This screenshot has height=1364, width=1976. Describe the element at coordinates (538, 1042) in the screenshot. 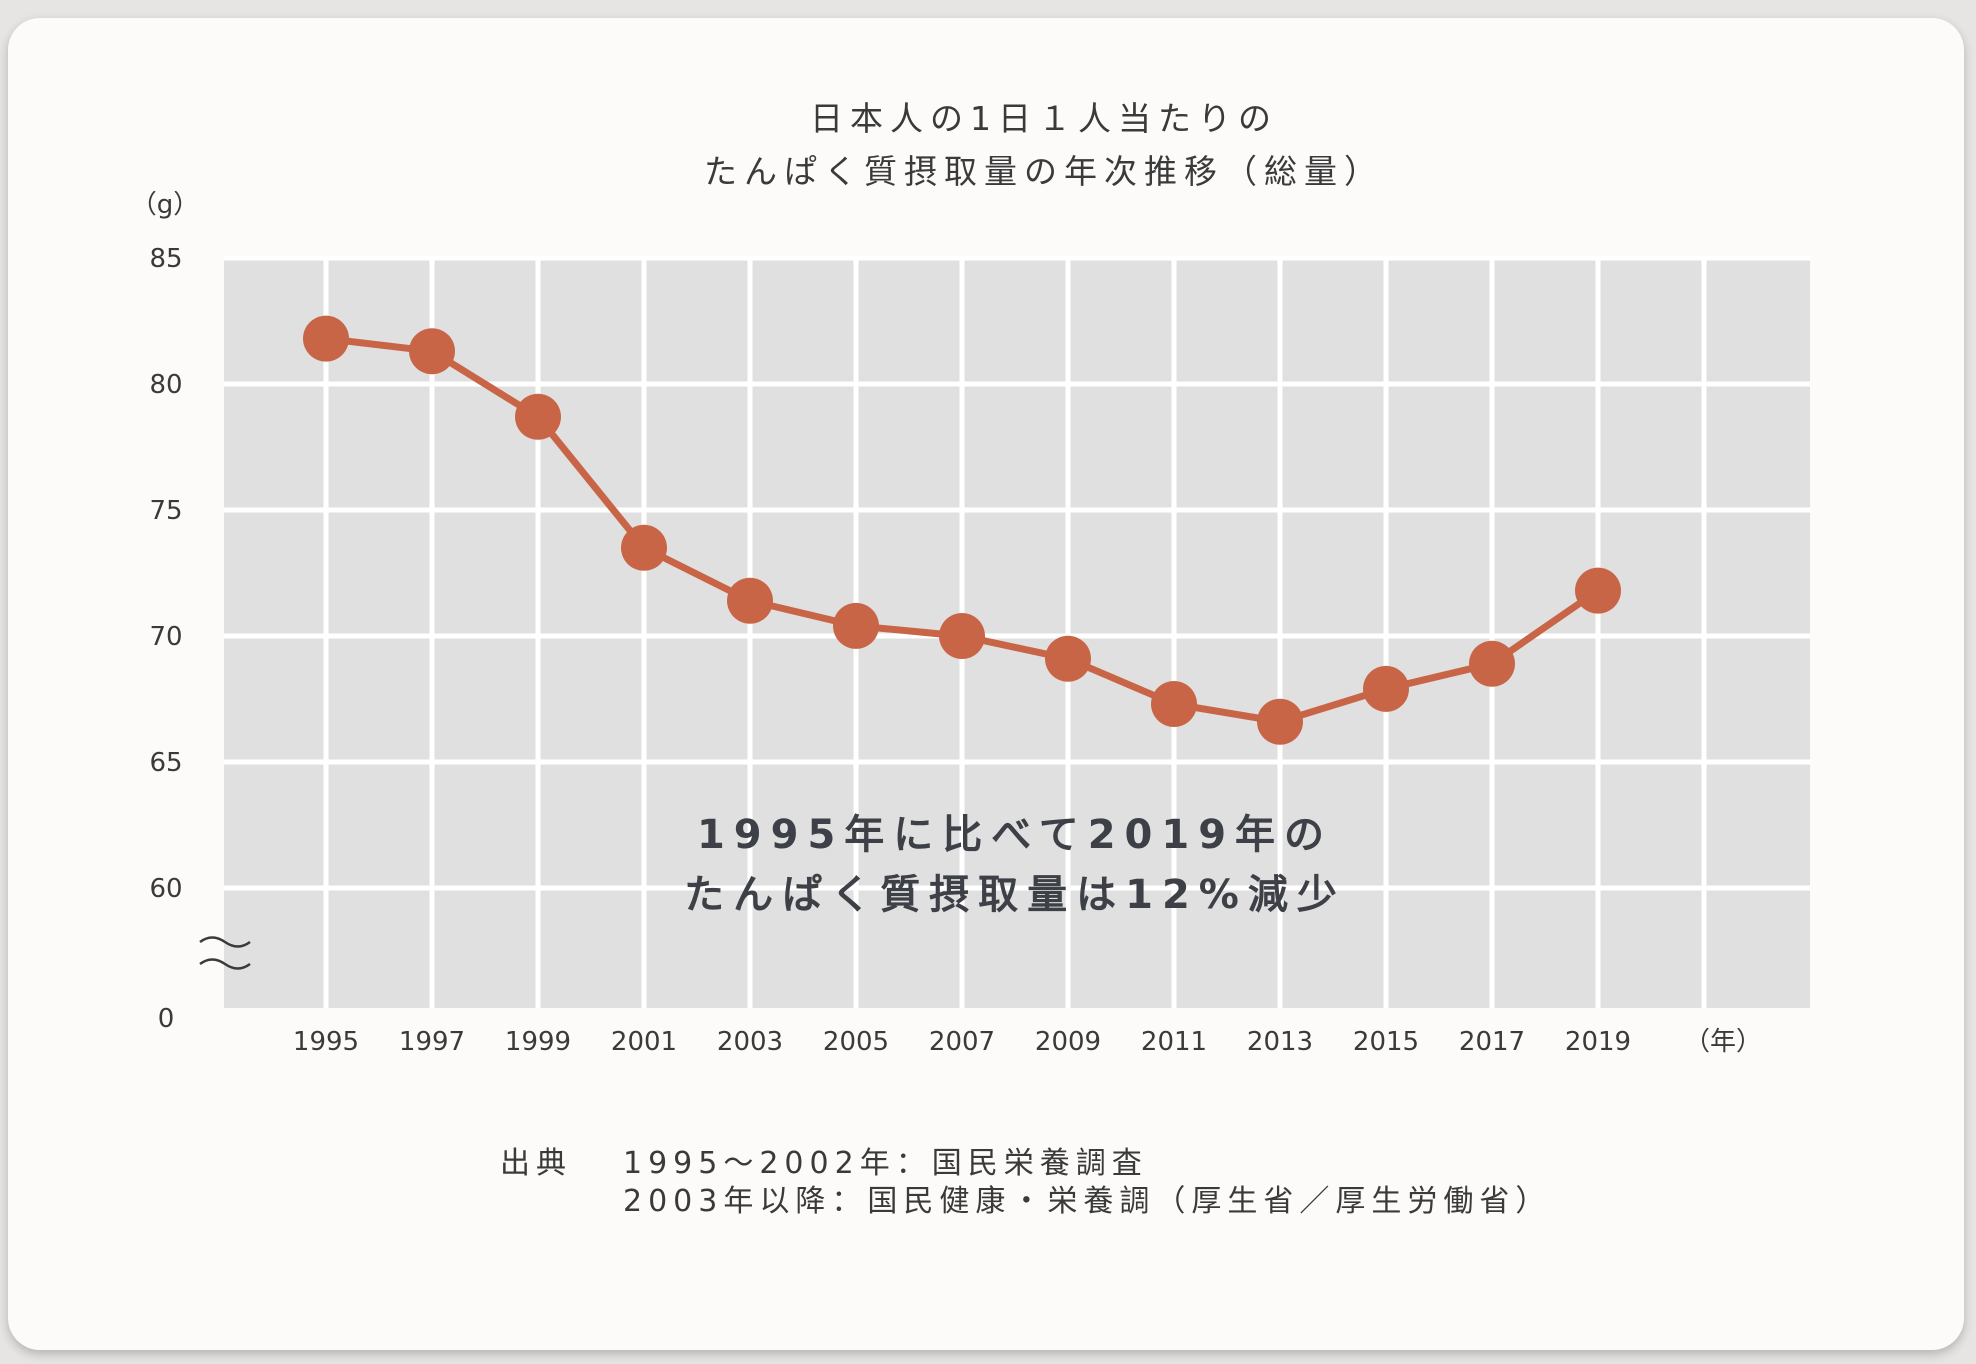

I see `x-tick-label: 1999` at that location.